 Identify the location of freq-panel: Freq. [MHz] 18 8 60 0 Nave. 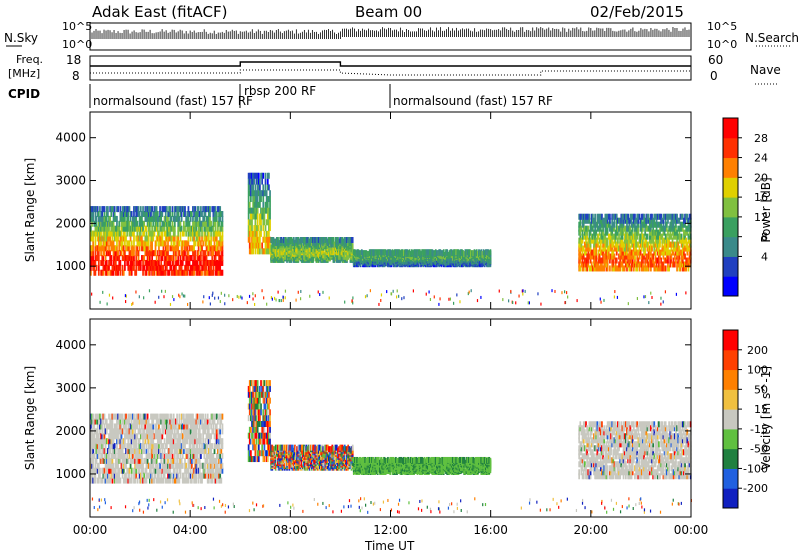
(394, 69).